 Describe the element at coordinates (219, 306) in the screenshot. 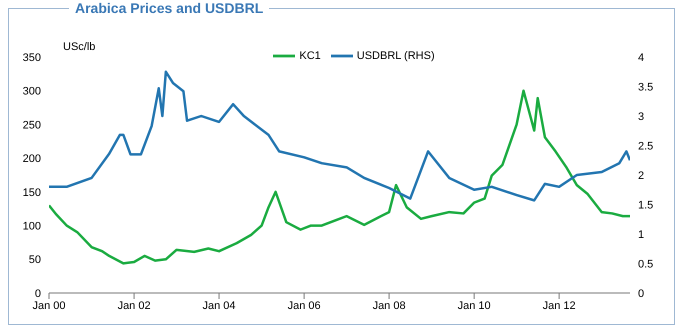

I see `x-tick-label: Jan 04` at that location.